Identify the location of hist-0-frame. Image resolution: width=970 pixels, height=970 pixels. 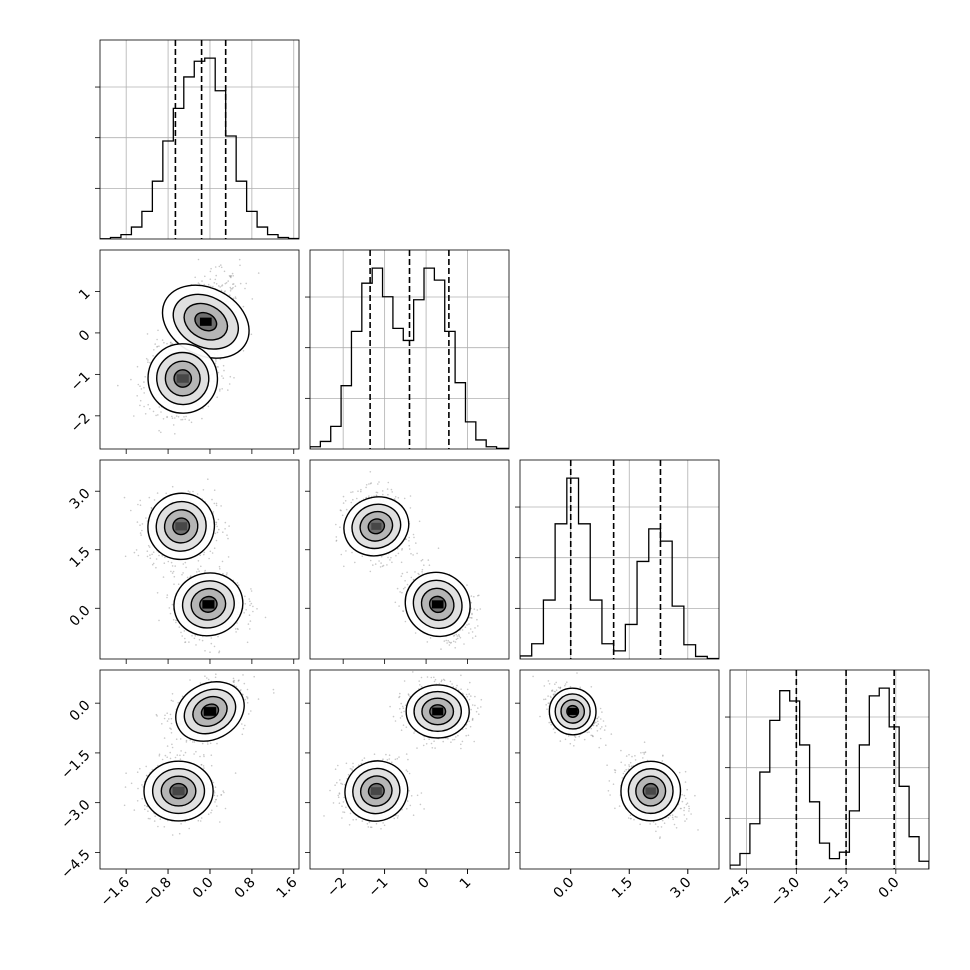
(199, 139).